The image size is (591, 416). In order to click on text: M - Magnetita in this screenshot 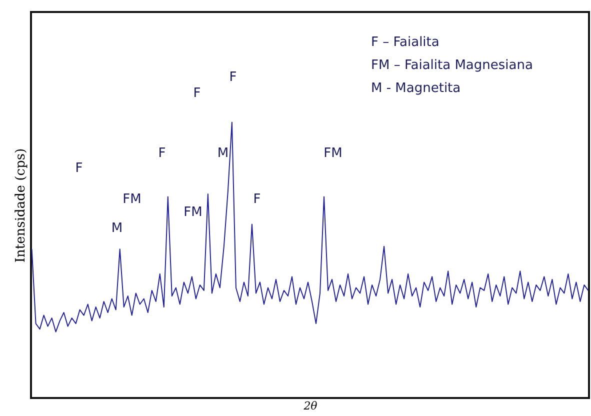, I will do `click(416, 88)`.